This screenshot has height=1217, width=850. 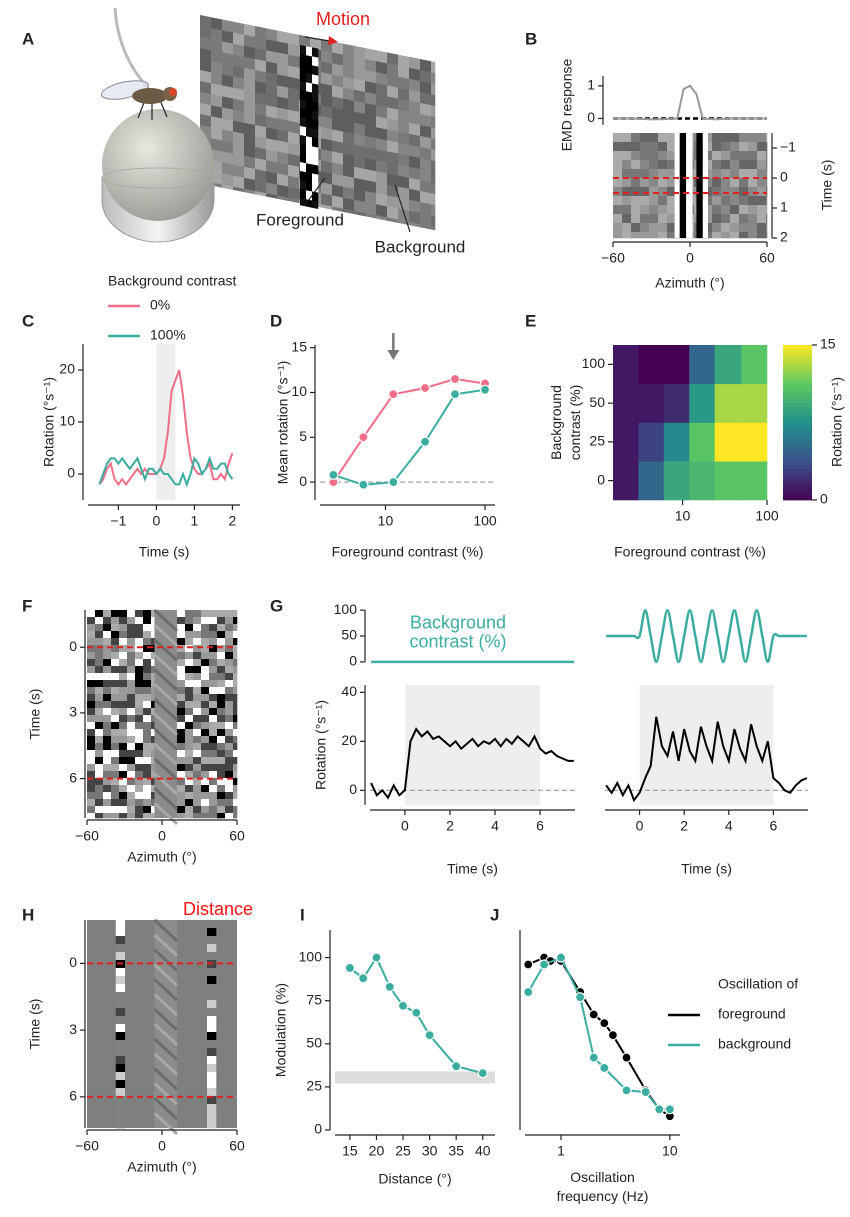 I want to click on panel-label: A, so click(x=28, y=38).